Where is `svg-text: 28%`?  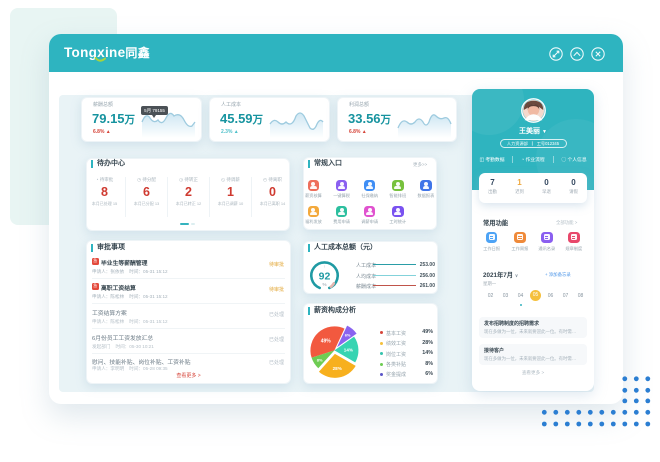
svg-text: 28% is located at coordinates (337, 368).